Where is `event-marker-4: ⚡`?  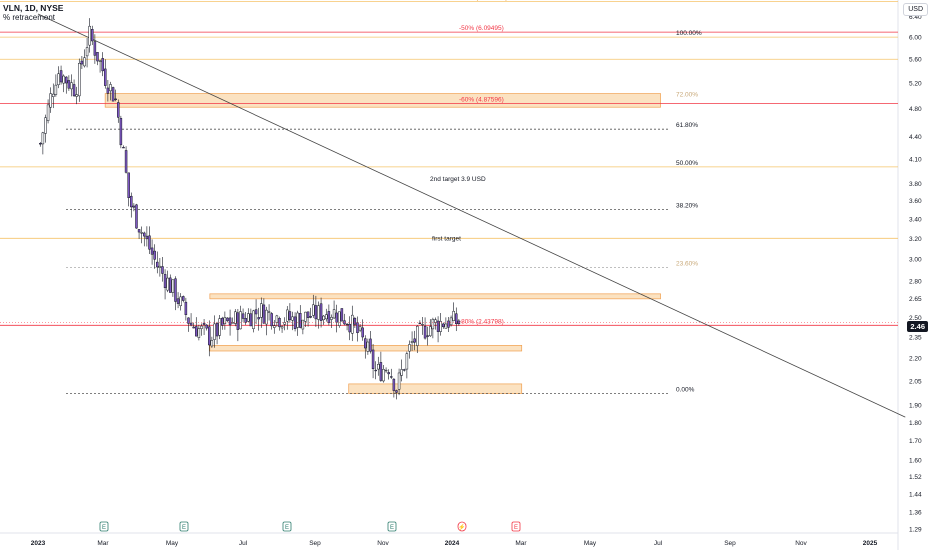
event-marker-4: ⚡ is located at coordinates (462, 526).